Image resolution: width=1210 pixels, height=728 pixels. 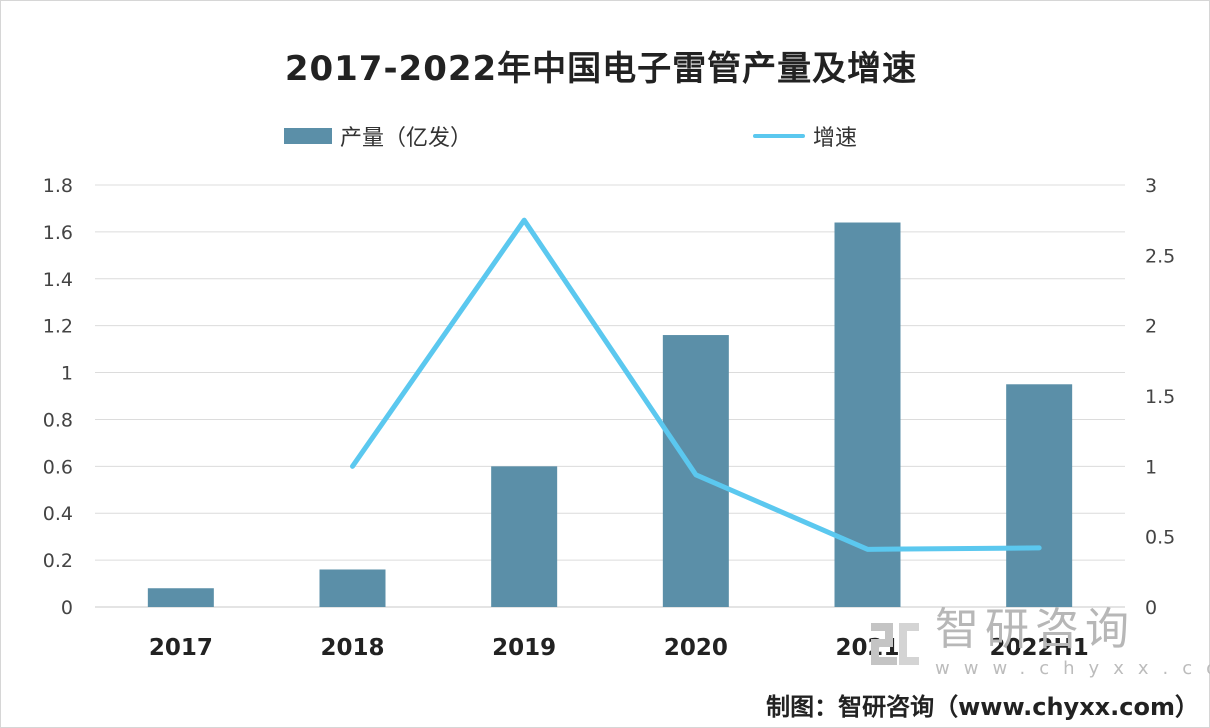 What do you see at coordinates (67, 374) in the screenshot?
I see `y-left-tick-label: 1` at bounding box center [67, 374].